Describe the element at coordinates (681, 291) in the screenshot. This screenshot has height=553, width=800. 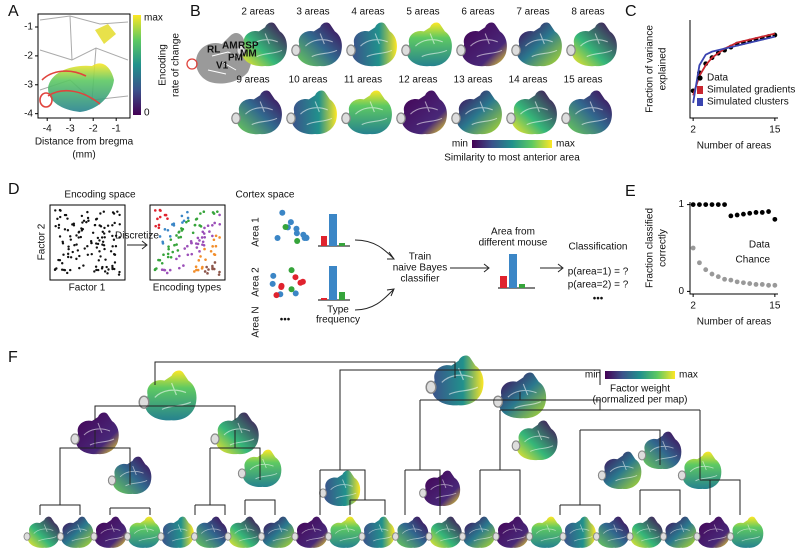
I see `y-tick-label: 0` at that location.